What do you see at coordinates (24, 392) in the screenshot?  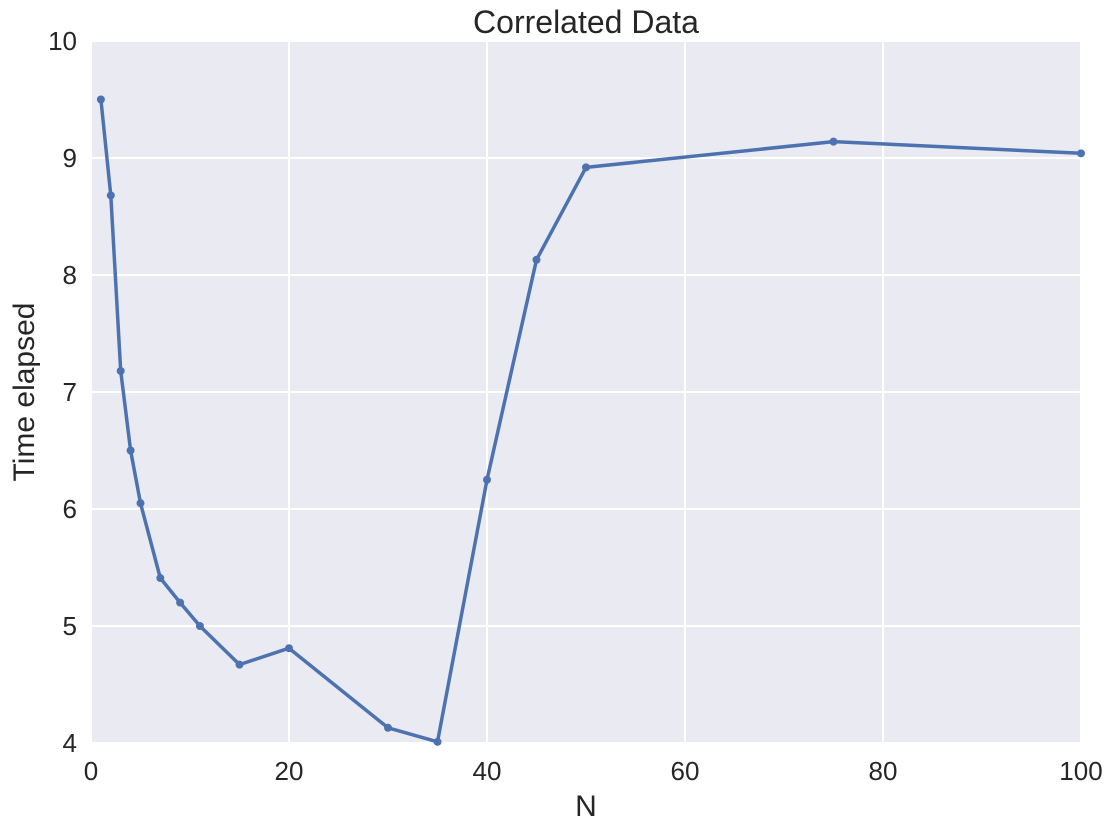 I see `y-axis-label: Time elapsed` at bounding box center [24, 392].